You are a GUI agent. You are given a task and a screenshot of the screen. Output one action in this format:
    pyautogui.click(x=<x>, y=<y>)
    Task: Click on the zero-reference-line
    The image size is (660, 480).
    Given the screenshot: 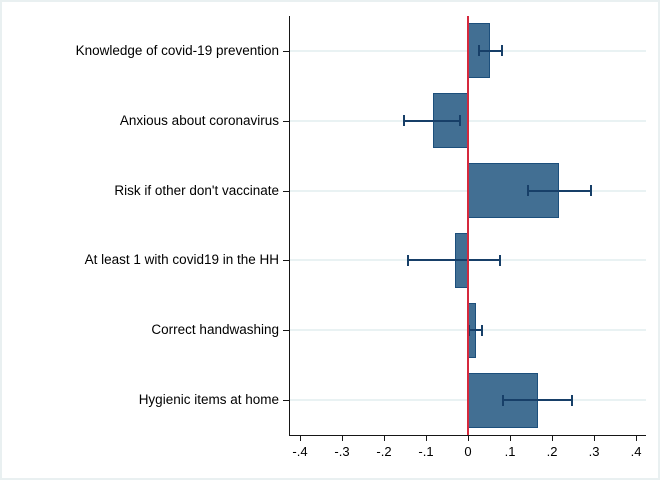 What is the action you would take?
    pyautogui.click(x=468, y=225)
    